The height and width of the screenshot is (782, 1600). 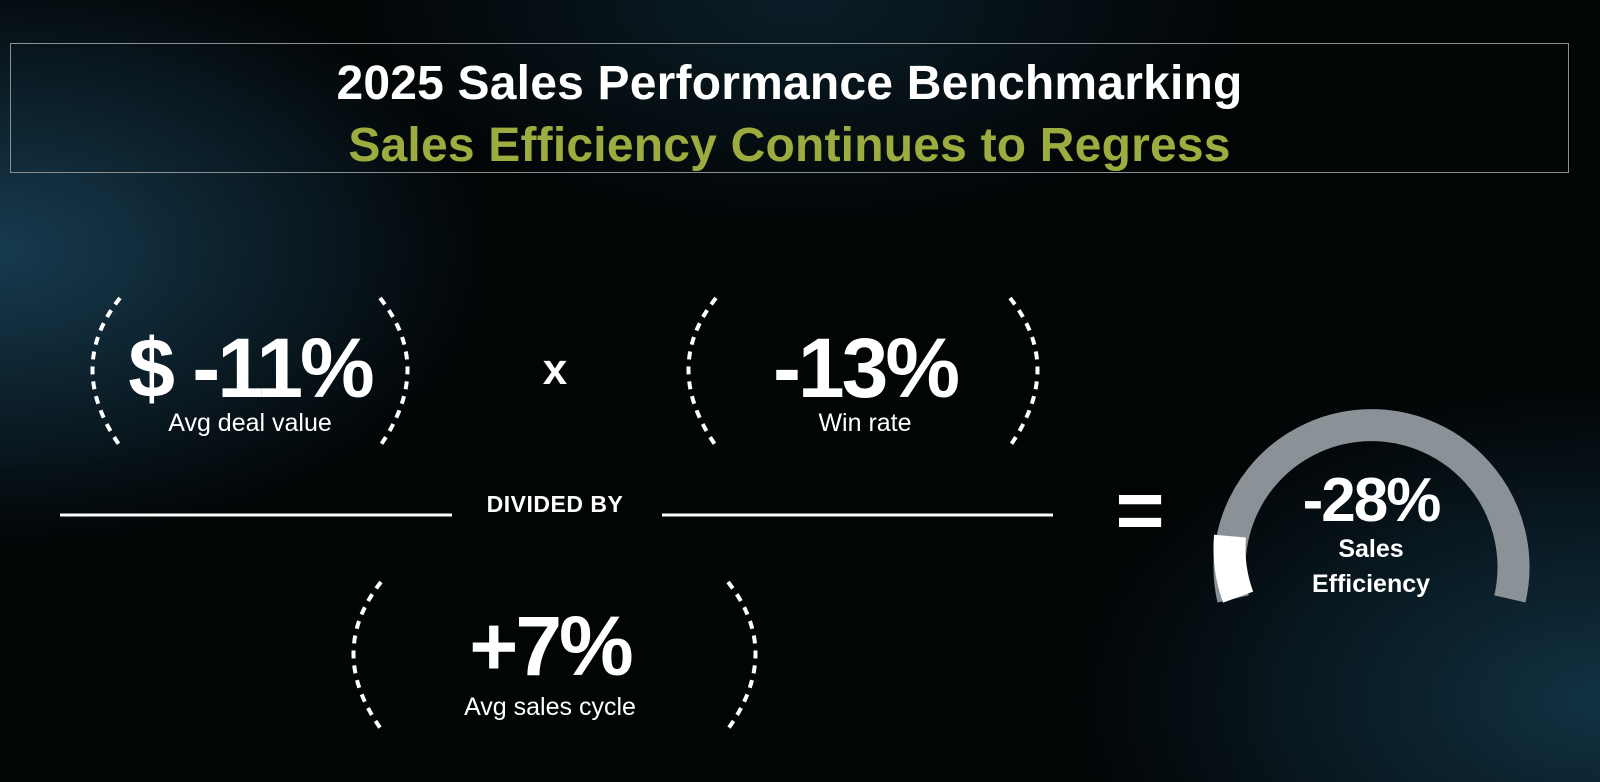 I want to click on sales-efficiency-change: -28%, so click(x=1372, y=500).